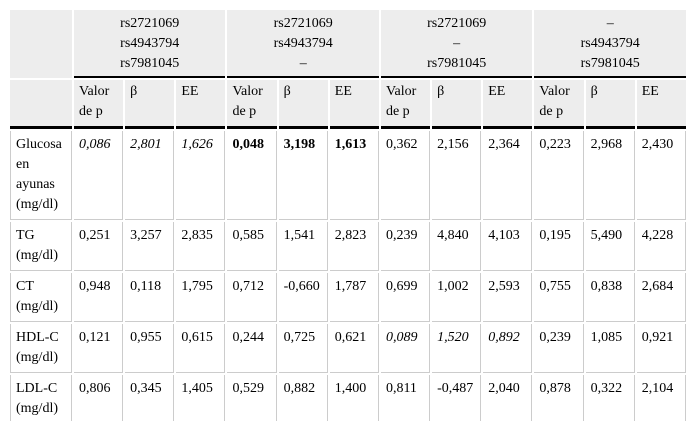  What do you see at coordinates (457, 348) in the screenshot?
I see `data-cell: 1,520` at bounding box center [457, 348].